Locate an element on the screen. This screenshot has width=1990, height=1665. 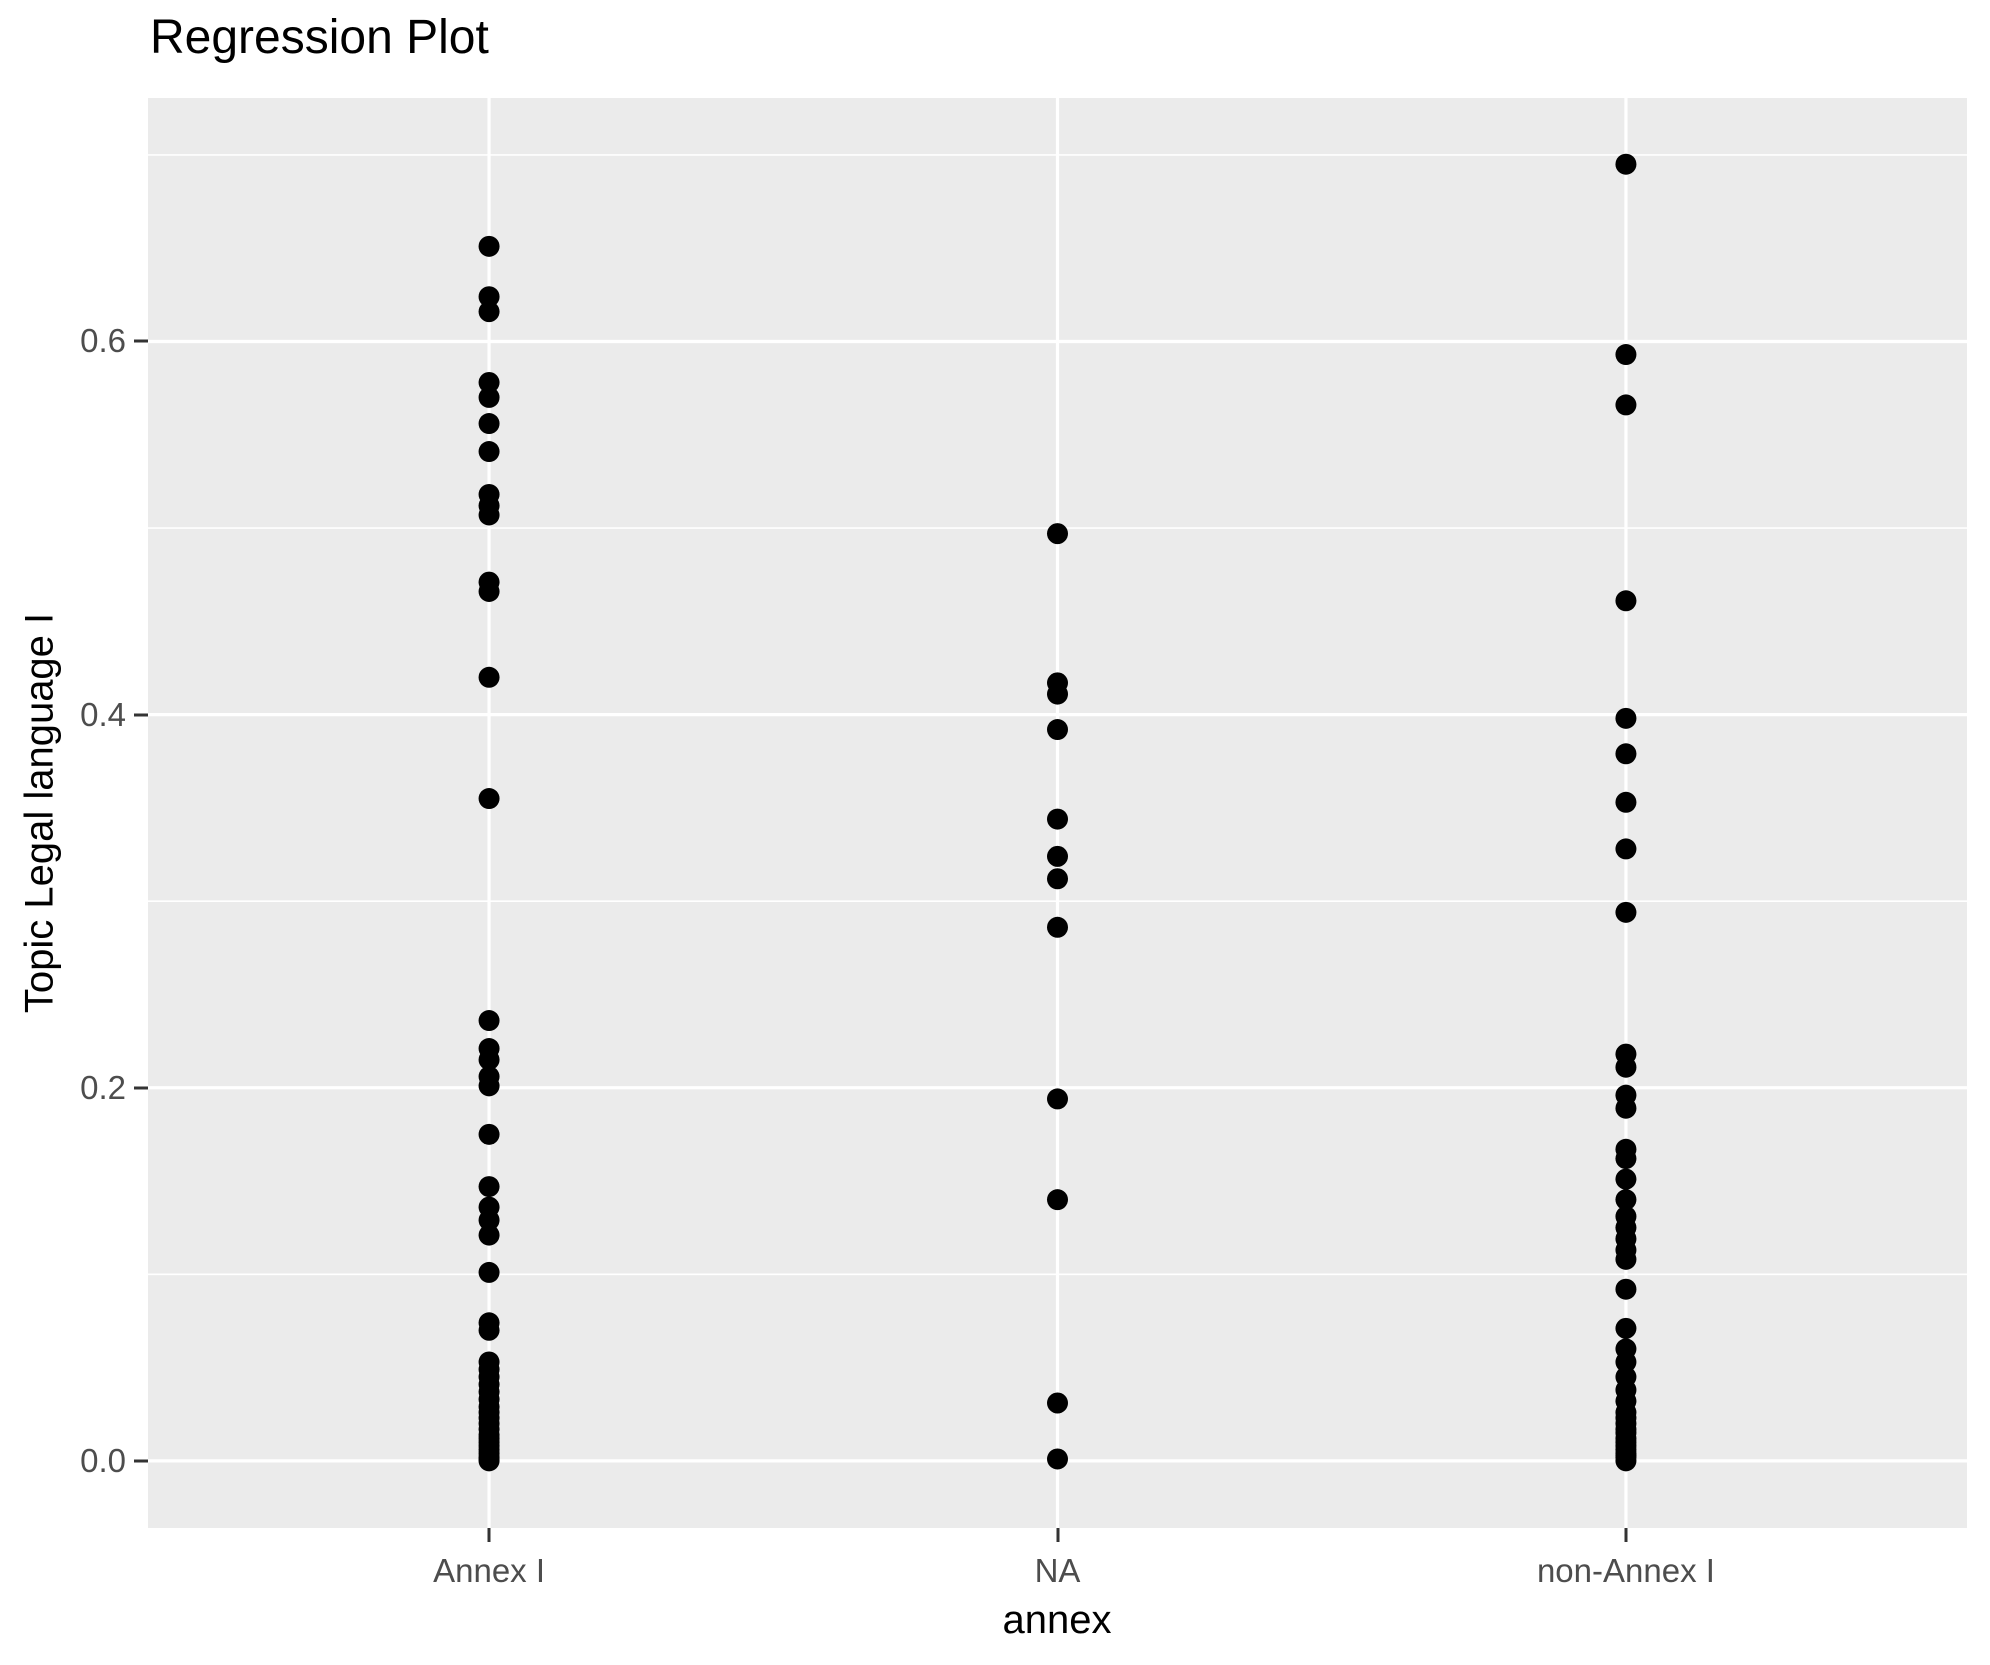
y-tick-label: 0.0 is located at coordinates (103, 1460).